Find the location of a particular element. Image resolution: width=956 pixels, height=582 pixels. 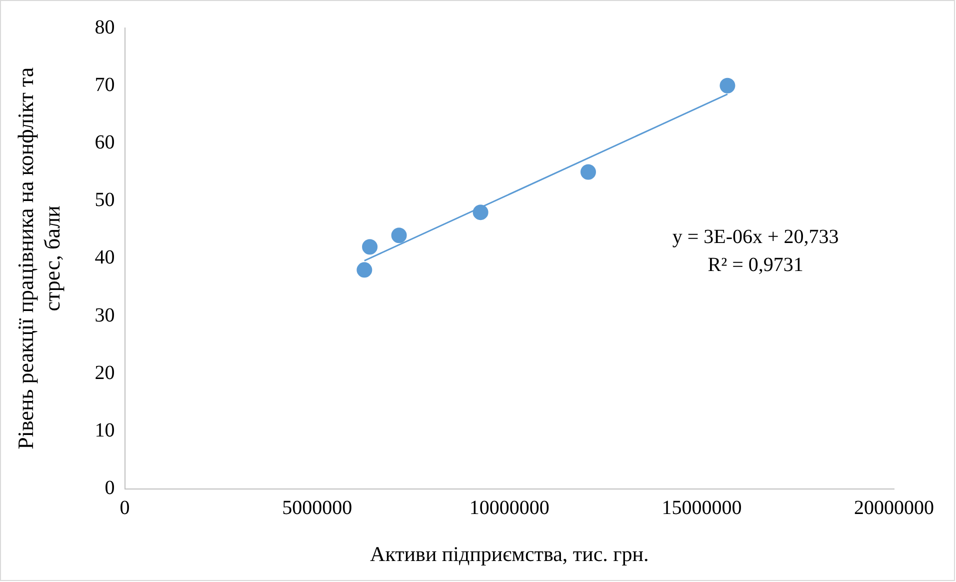

x-tick-label: 15000000 is located at coordinates (702, 508).